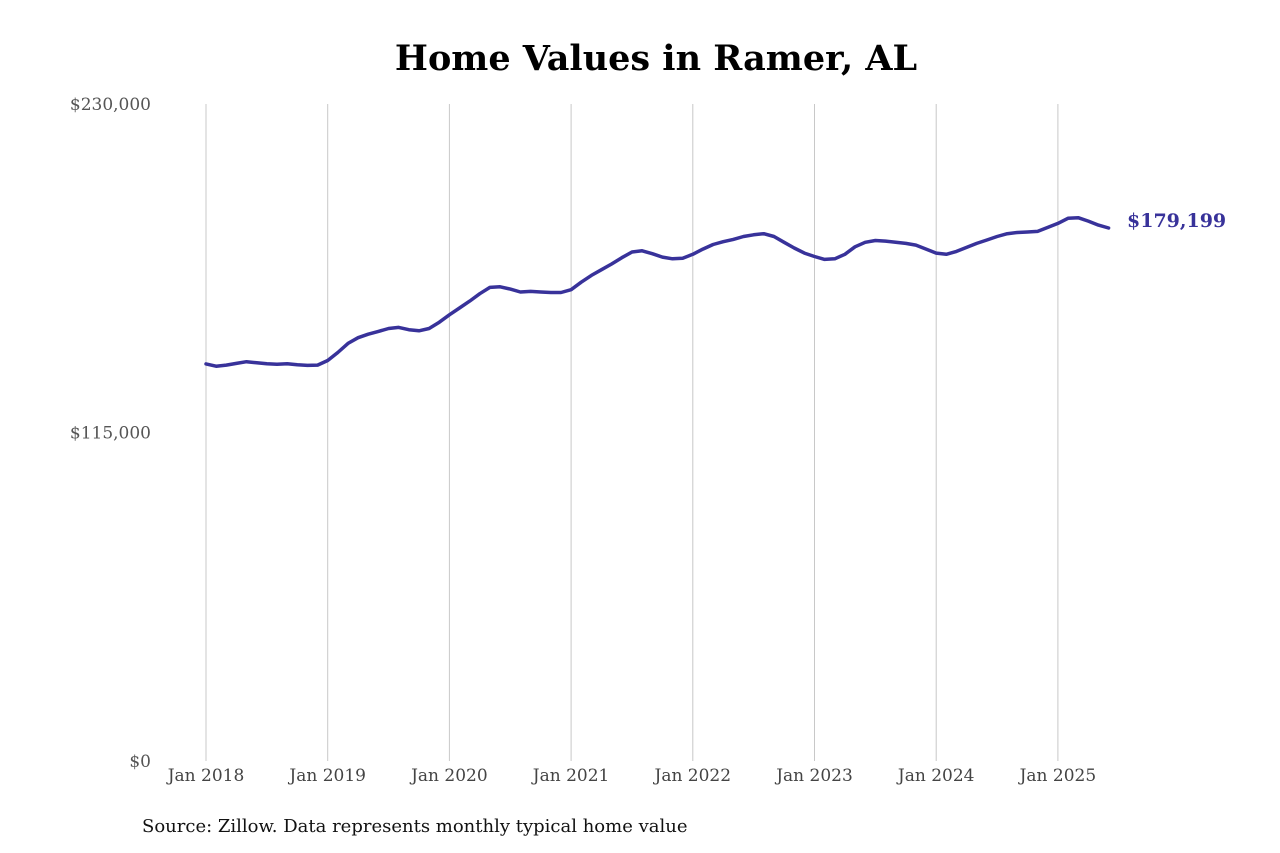  Describe the element at coordinates (326, 776) in the screenshot. I see `x-tick-label: Jan 2019` at that location.